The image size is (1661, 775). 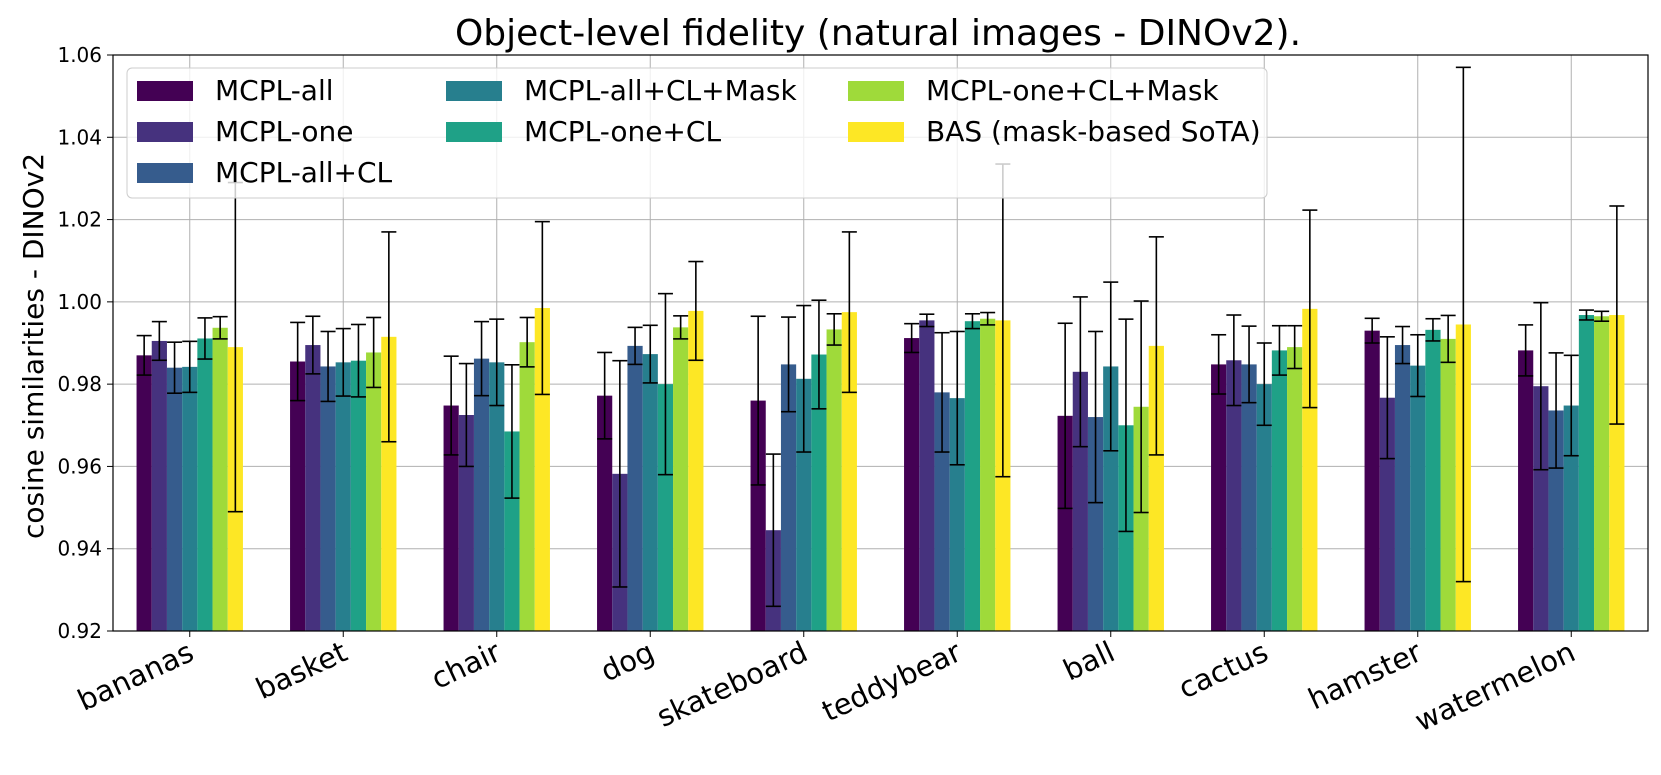 What do you see at coordinates (1089, 661) in the screenshot?
I see `x-tick-label: ball` at bounding box center [1089, 661].